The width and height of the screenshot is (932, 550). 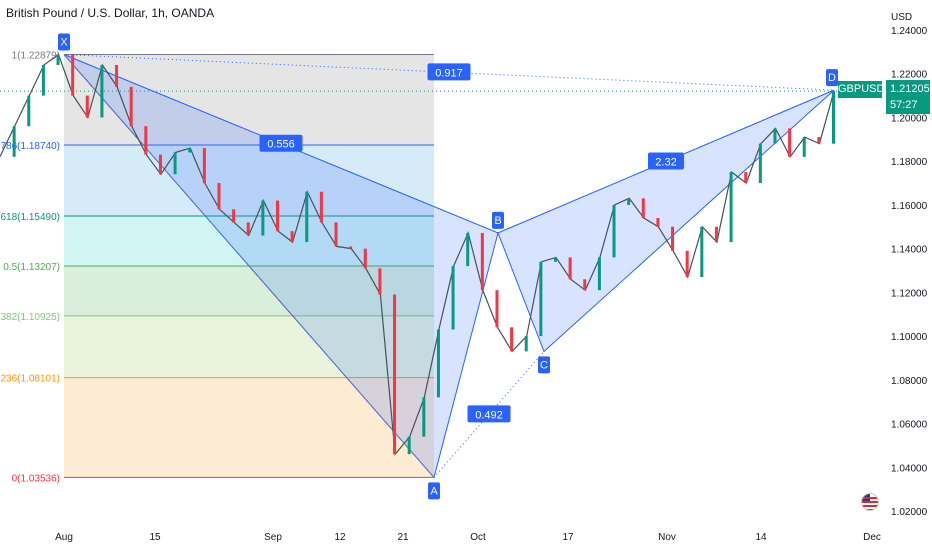 I want to click on ratio-label: 2.32, so click(x=665, y=163).